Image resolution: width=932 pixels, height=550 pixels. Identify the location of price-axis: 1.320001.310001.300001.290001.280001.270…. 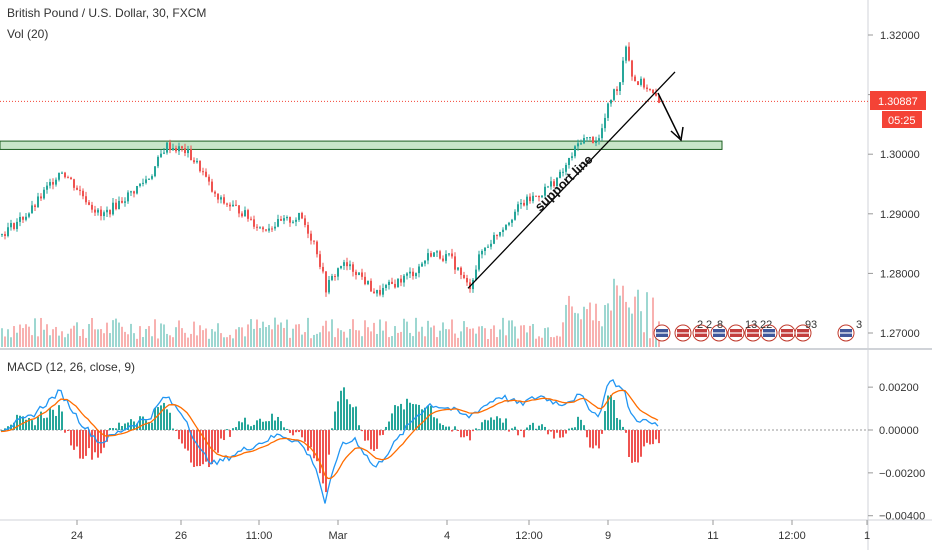
(894, 185).